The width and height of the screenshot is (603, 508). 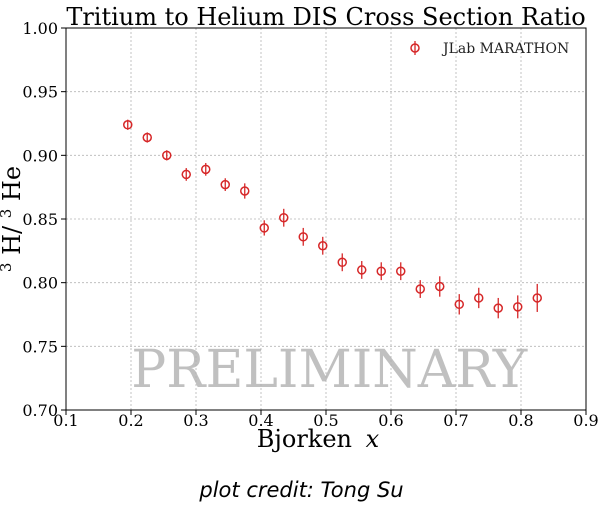 What do you see at coordinates (40, 28) in the screenshot?
I see `y-tick-label: 1.00` at bounding box center [40, 28].